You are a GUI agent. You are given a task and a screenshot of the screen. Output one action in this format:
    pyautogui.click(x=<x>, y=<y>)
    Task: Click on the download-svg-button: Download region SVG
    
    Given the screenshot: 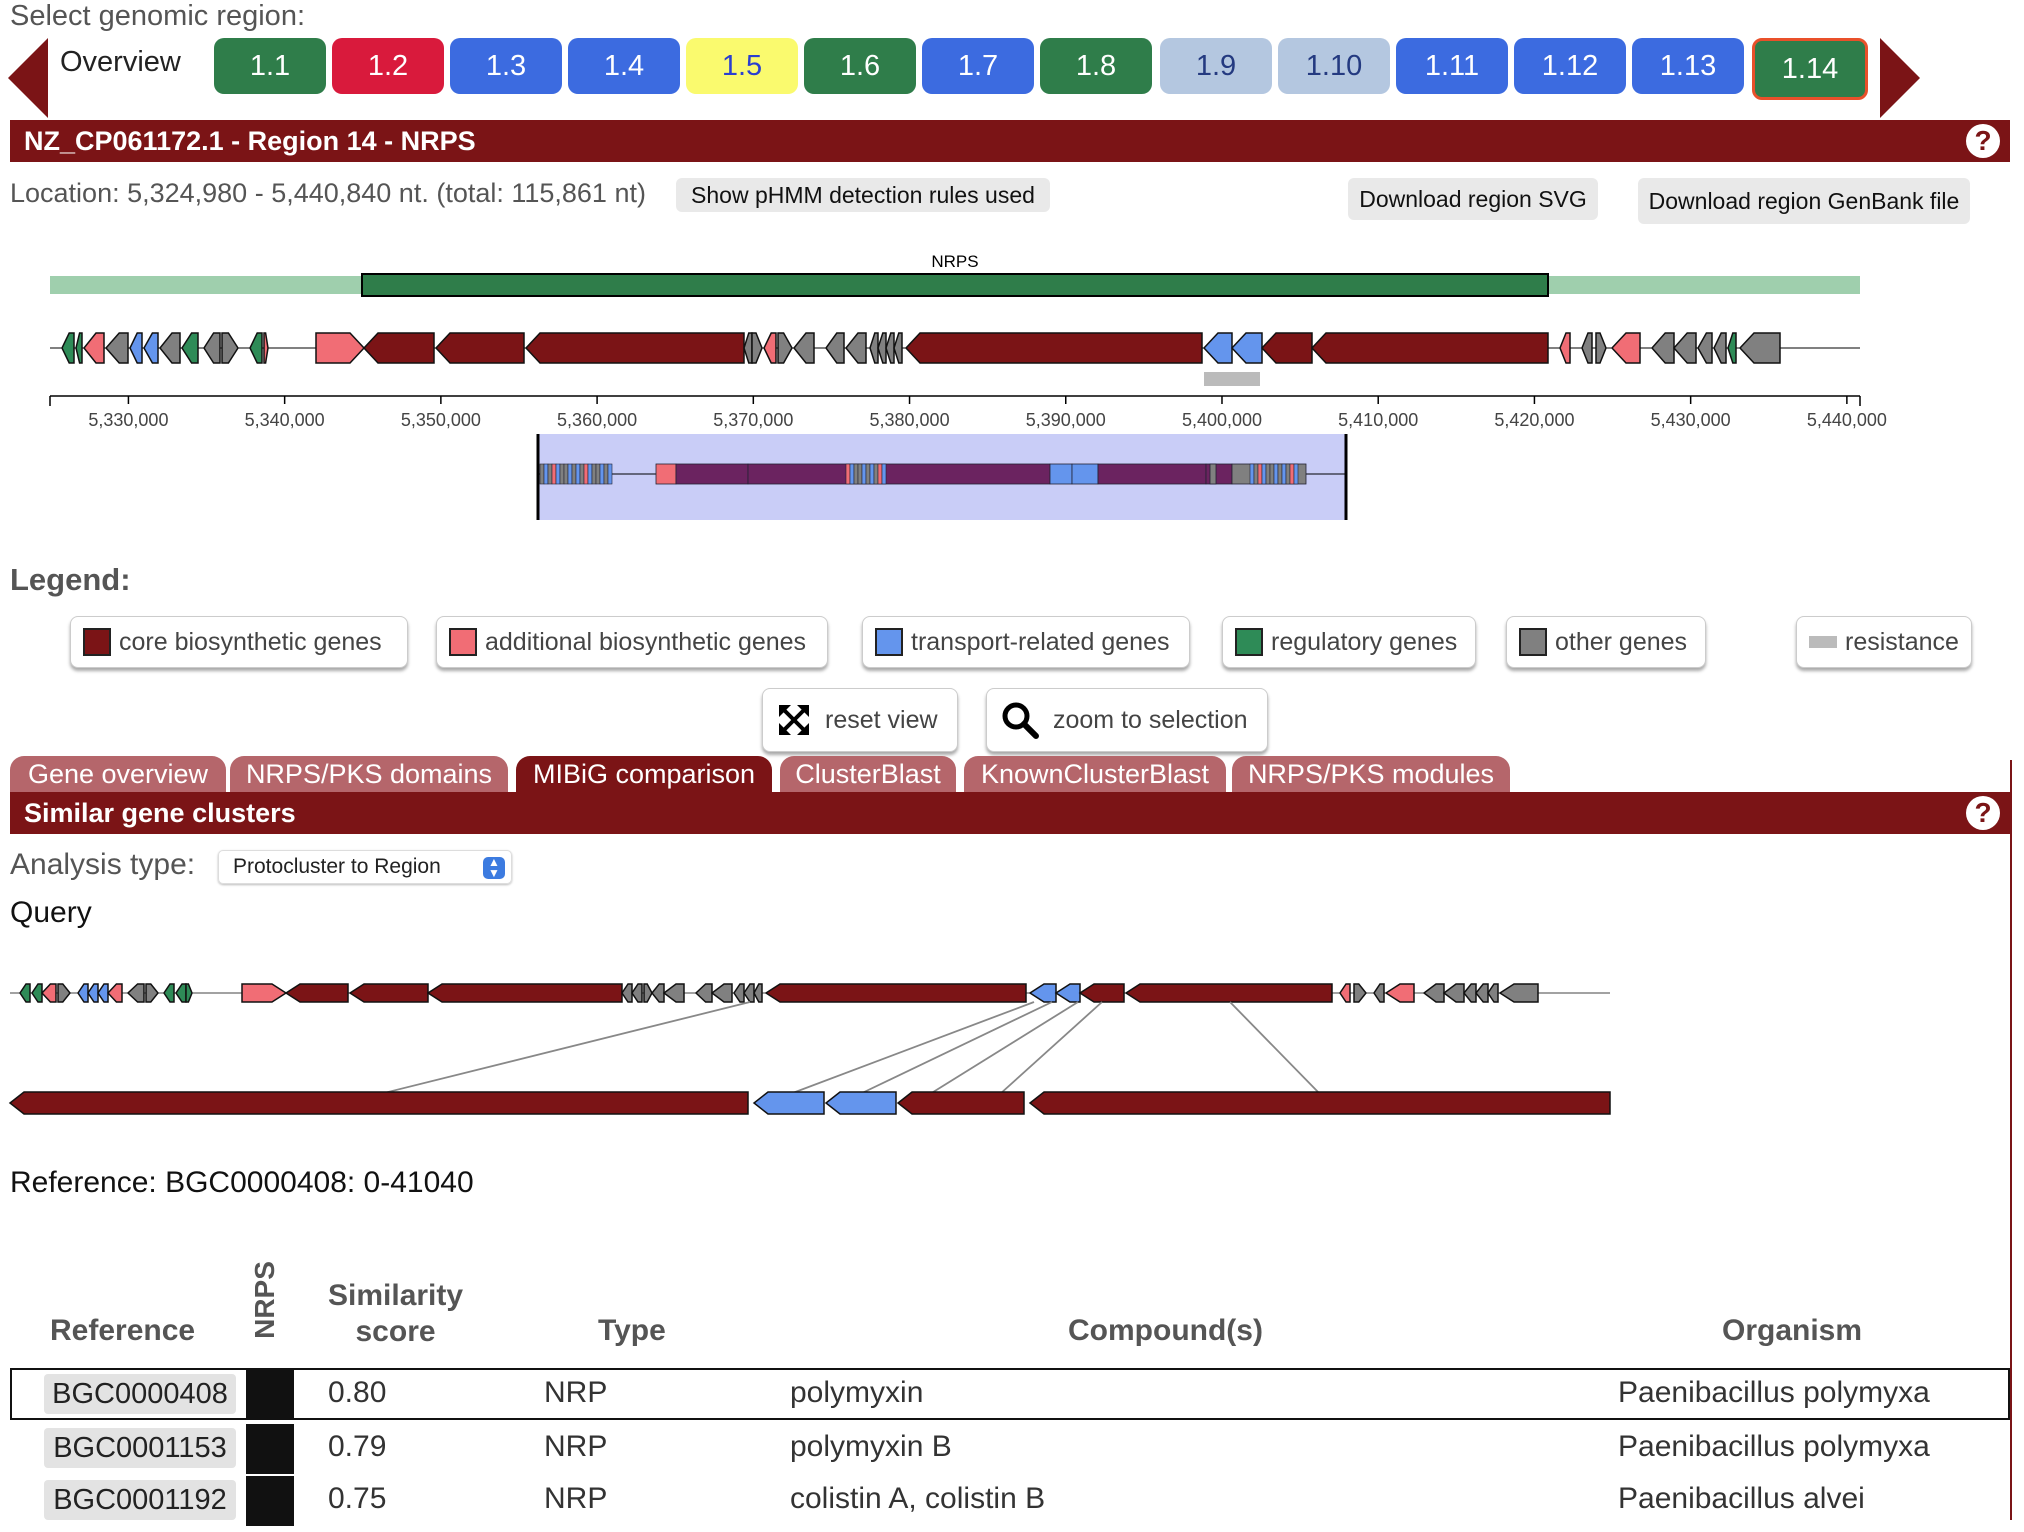 What is the action you would take?
    pyautogui.click(x=1473, y=199)
    